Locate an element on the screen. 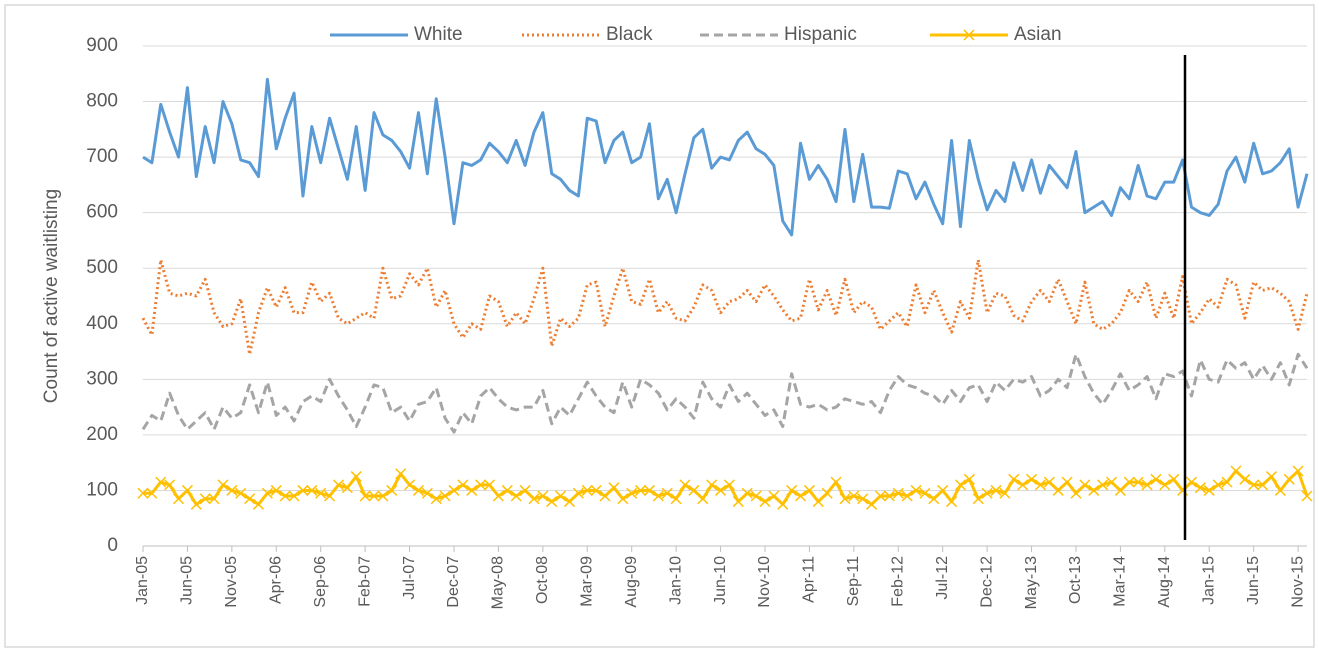  x-tick-label: Jun-05 is located at coordinates (187, 580).